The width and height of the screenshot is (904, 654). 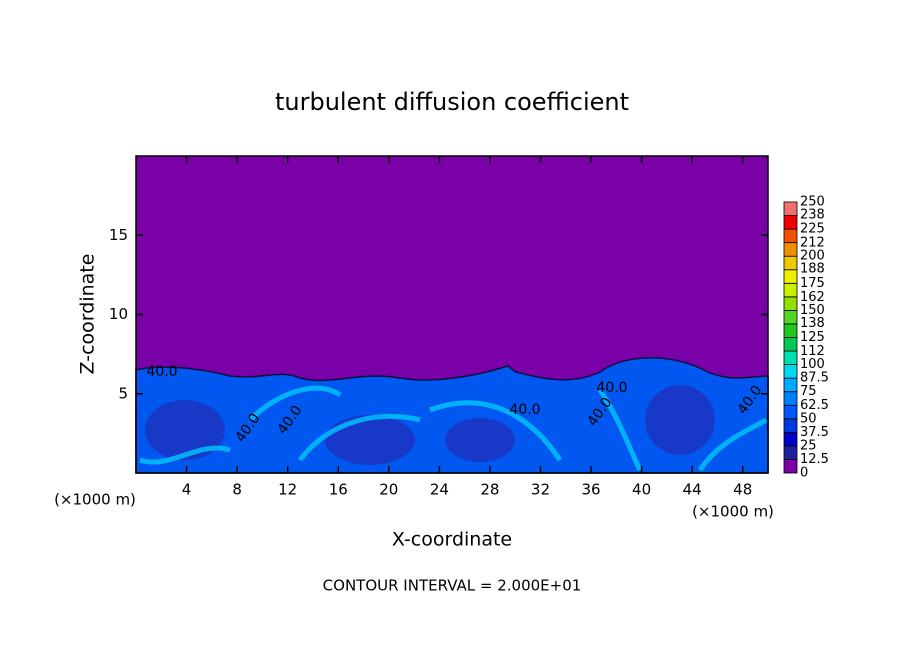 I want to click on y-tick-label: 10, so click(x=118, y=314).